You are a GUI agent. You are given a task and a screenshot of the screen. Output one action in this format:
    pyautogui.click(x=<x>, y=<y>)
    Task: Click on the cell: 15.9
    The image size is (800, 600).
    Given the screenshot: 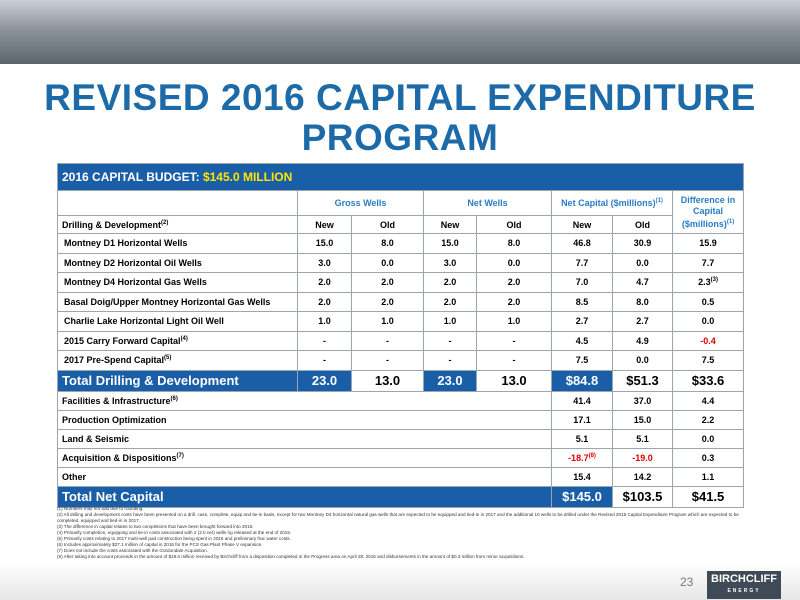 What is the action you would take?
    pyautogui.click(x=708, y=243)
    